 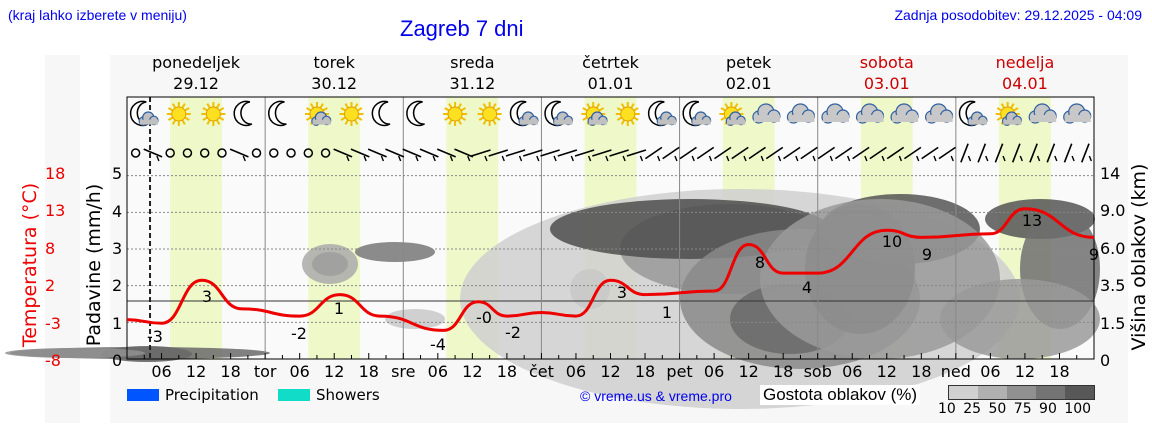 What do you see at coordinates (472, 73) in the screenshot?
I see `day-label: sreda 31.12` at bounding box center [472, 73].